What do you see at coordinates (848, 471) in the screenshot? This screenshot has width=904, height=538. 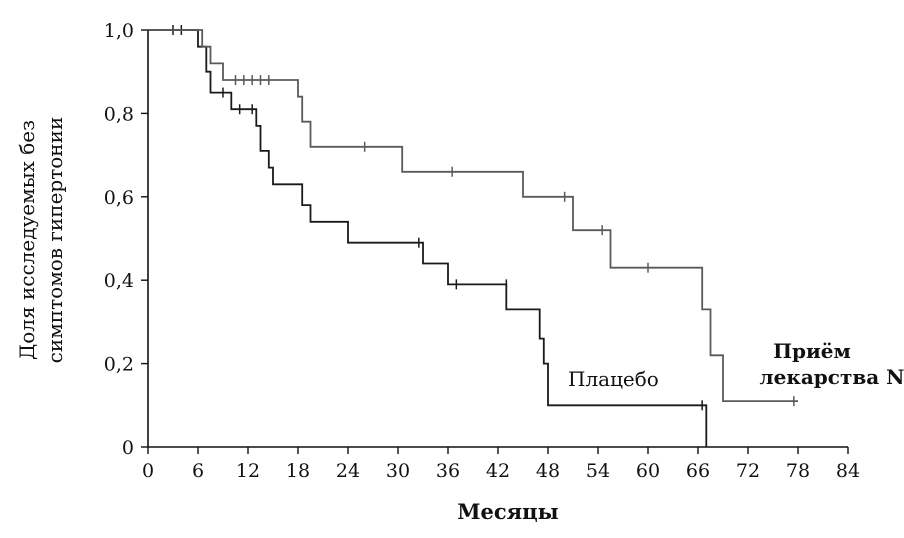 I see `x-tick-label: 84` at bounding box center [848, 471].